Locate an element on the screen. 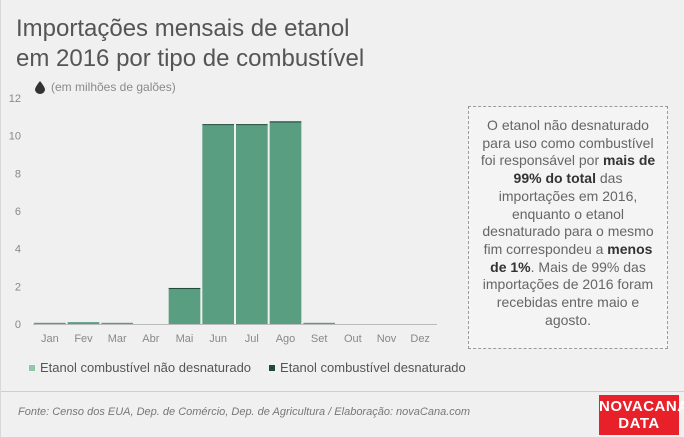 Image resolution: width=684 pixels, height=437 pixels. x-tick-label: Abr is located at coordinates (150, 339).